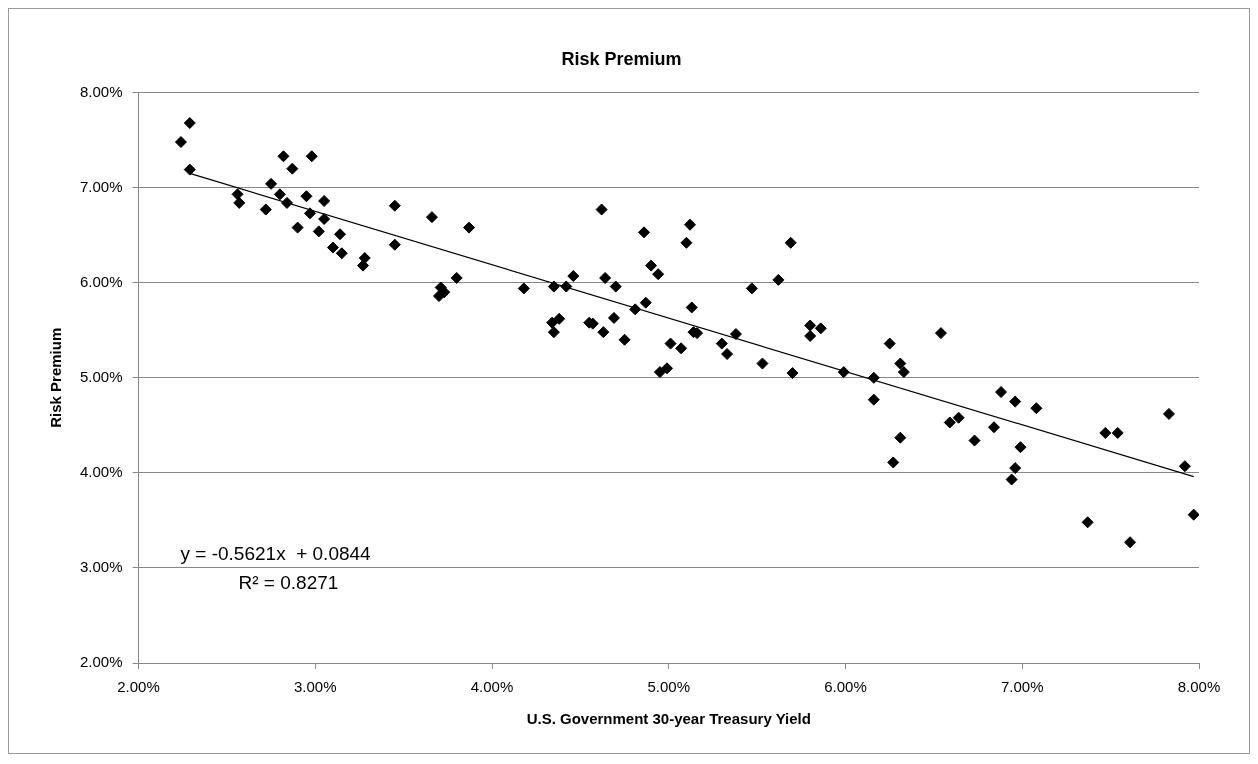  Describe the element at coordinates (101, 662) in the screenshot. I see `y-tick-label: 2.00%` at that location.